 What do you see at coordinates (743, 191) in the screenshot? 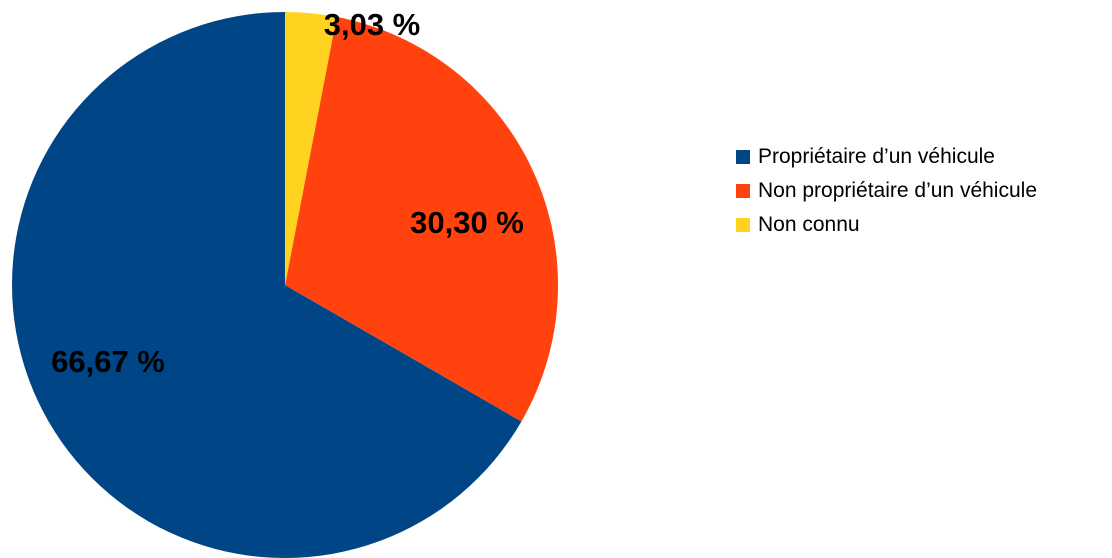
I see `legend-swatch-non-proprietaire` at bounding box center [743, 191].